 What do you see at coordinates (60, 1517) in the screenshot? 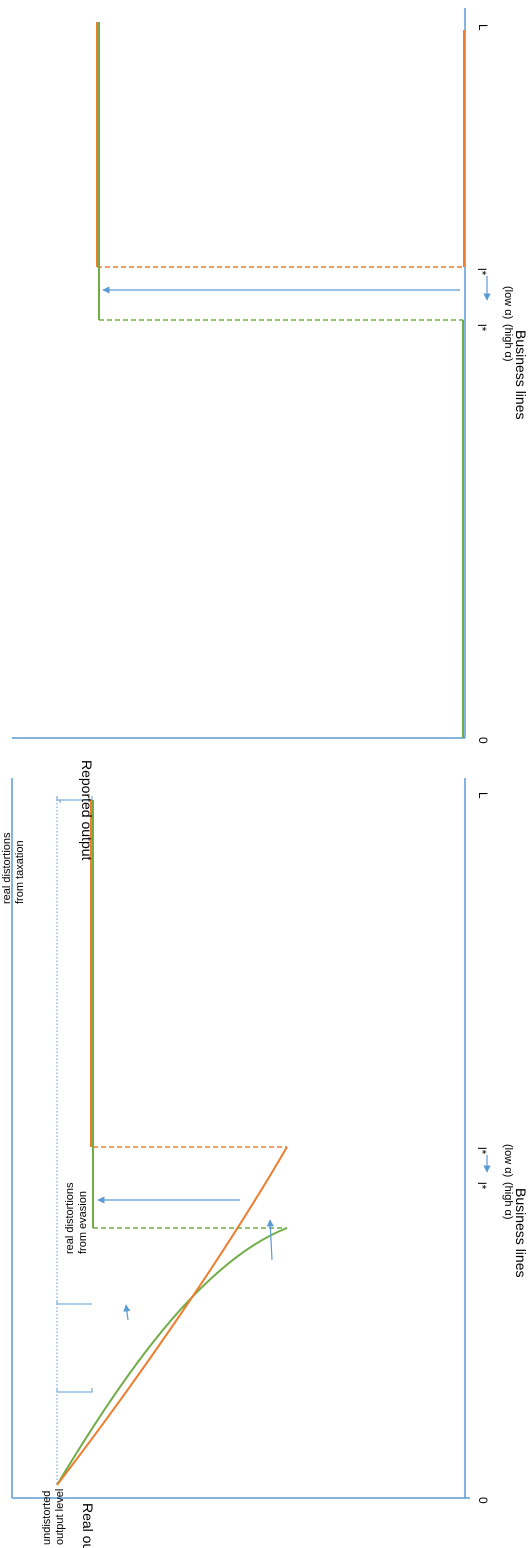
I see `undistorted-label-line2: output level` at bounding box center [60, 1517].